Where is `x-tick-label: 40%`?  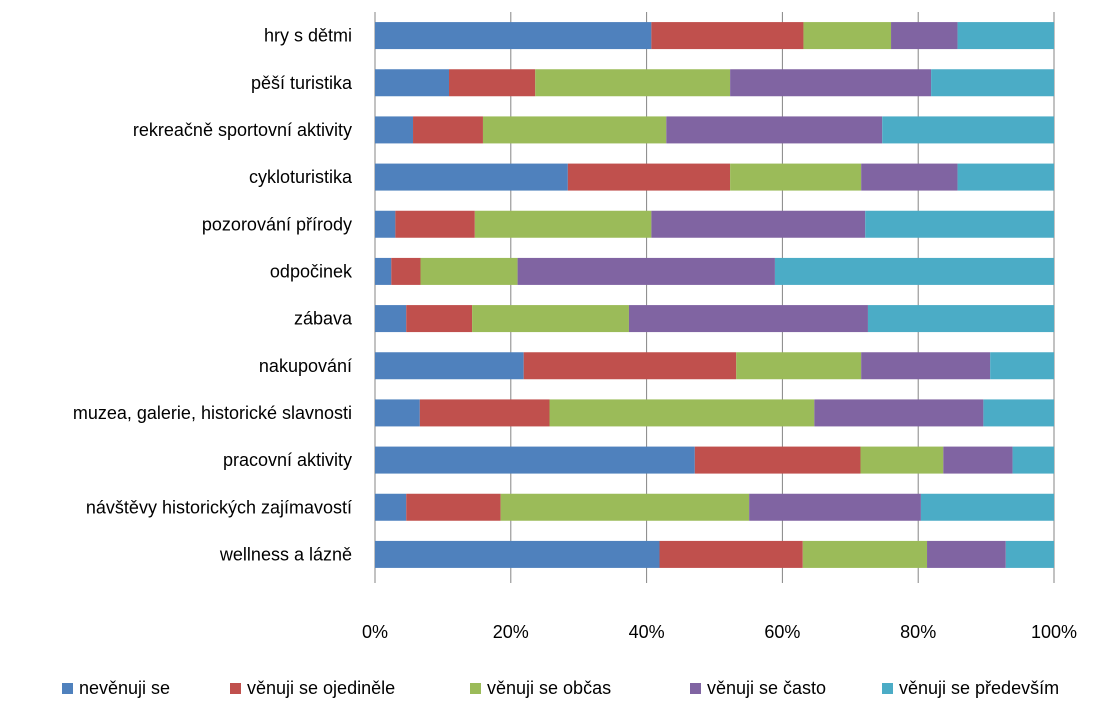
x-tick-label: 40% is located at coordinates (647, 632).